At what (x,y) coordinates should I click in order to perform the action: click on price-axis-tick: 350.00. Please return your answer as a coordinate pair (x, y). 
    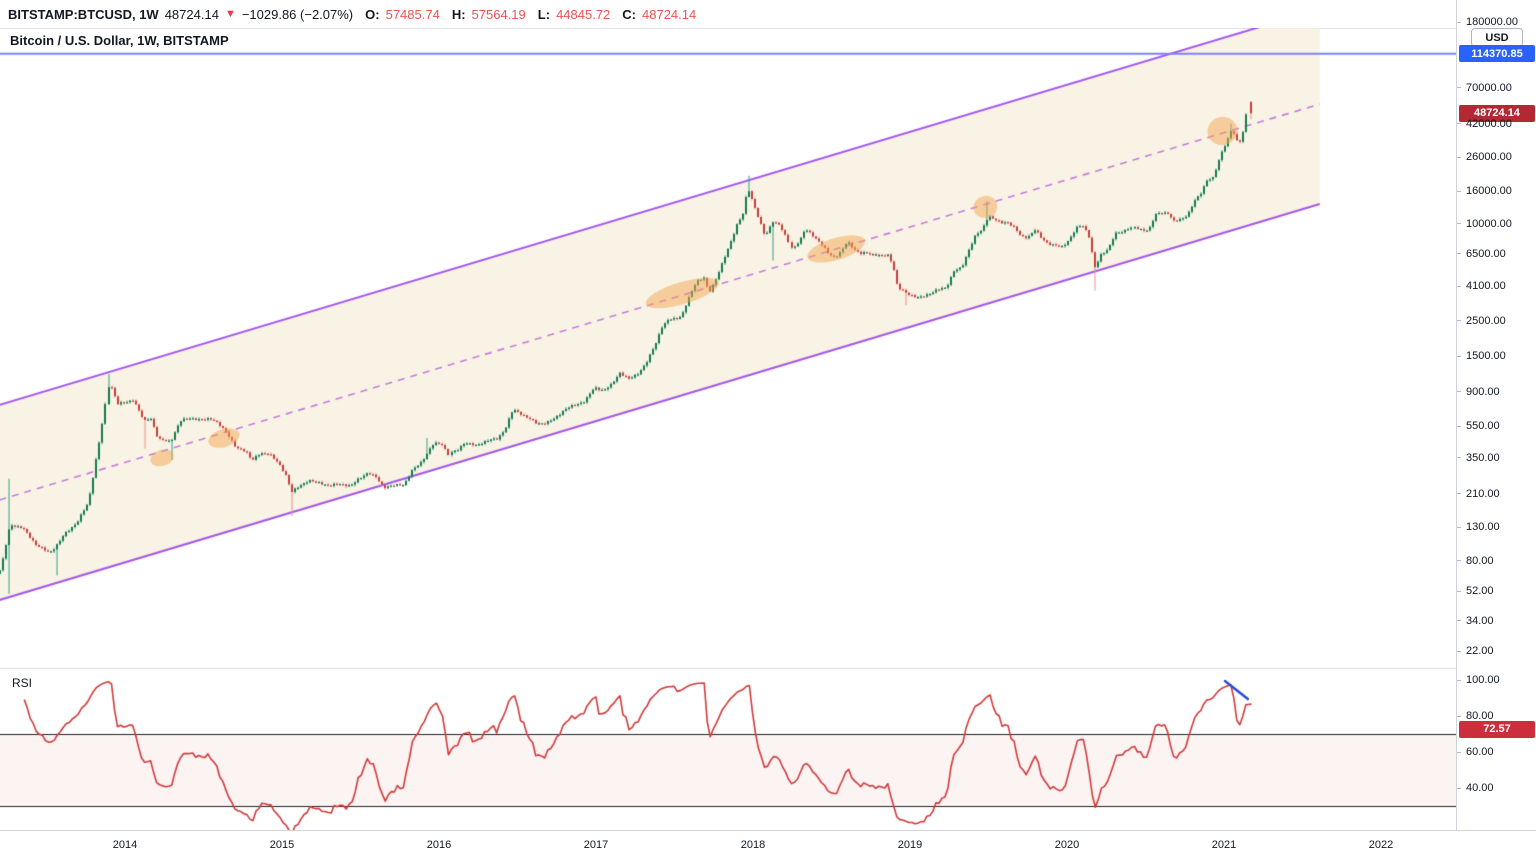
    Looking at the image, I should click on (1496, 457).